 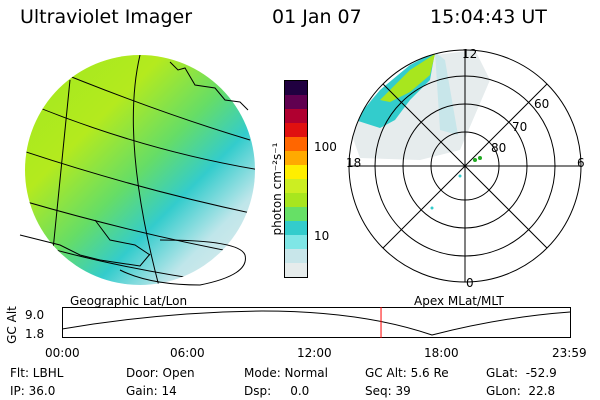 I want to click on time-tick-2359: 23:59, so click(x=569, y=353).